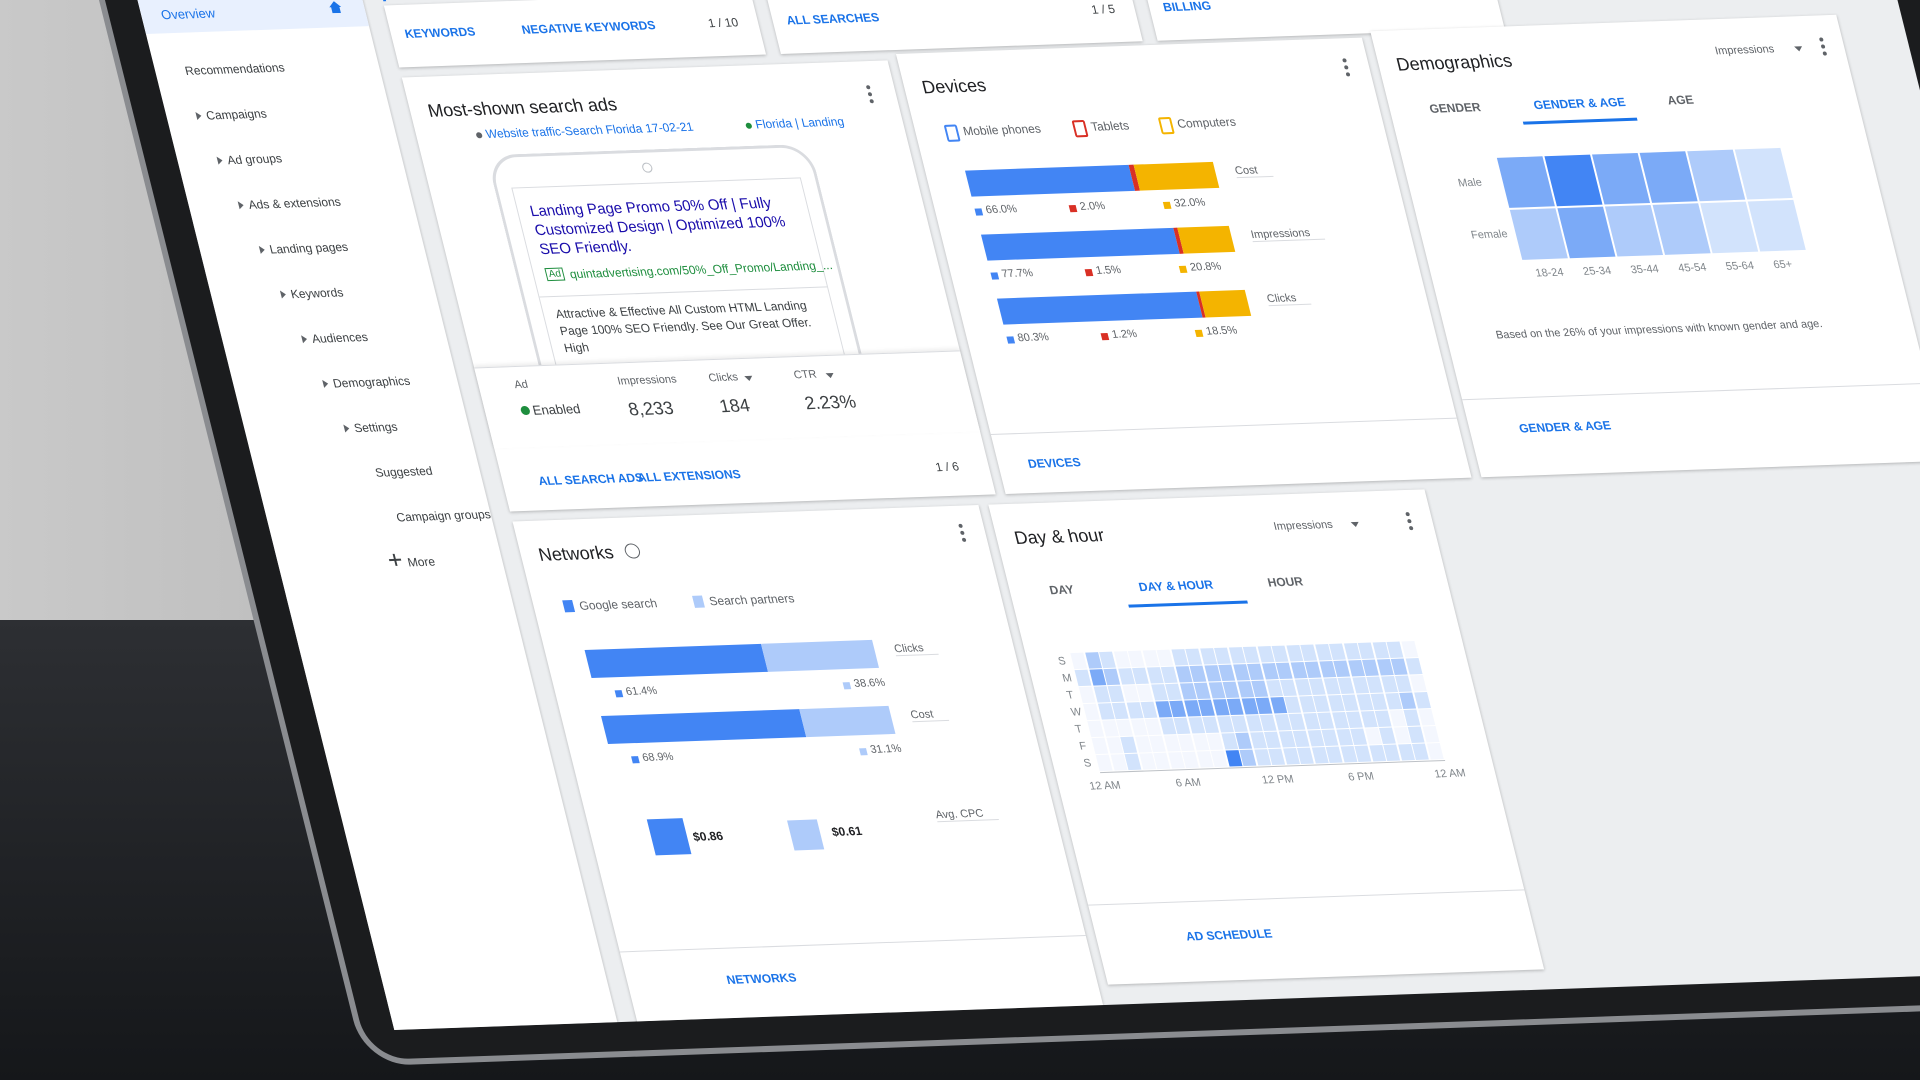 This screenshot has height=1080, width=1920. I want to click on day-label: W, so click(1076, 712).